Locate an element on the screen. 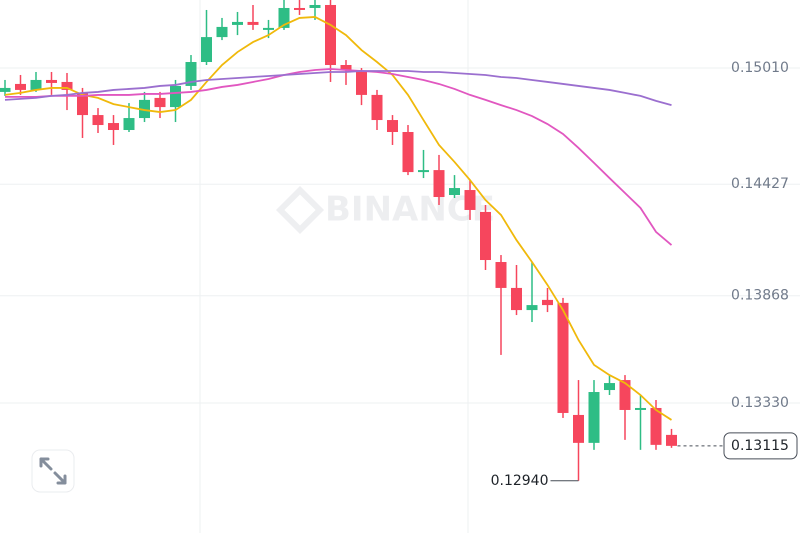 This screenshot has width=800, height=533. last-price-box is located at coordinates (760, 446).